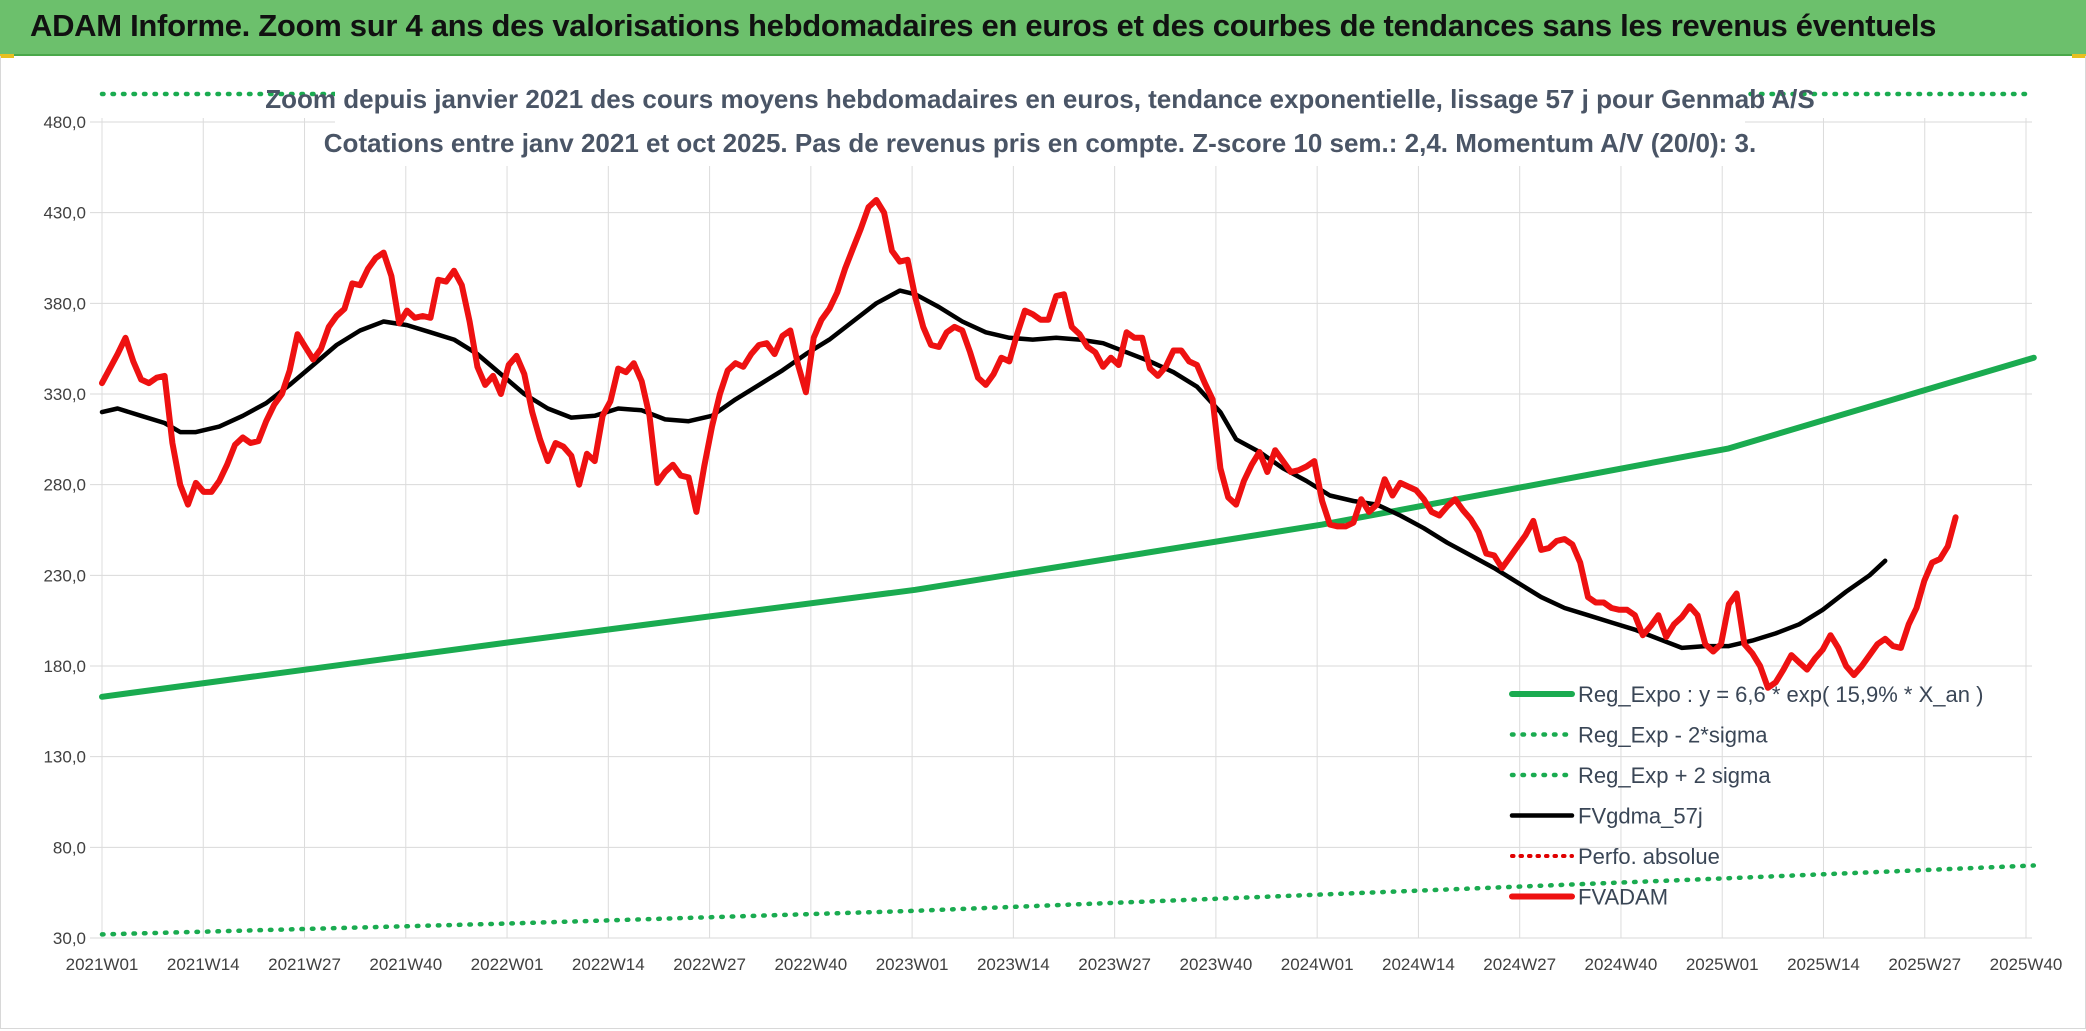  I want to click on x-tick-label: 2021W14, so click(203, 964).